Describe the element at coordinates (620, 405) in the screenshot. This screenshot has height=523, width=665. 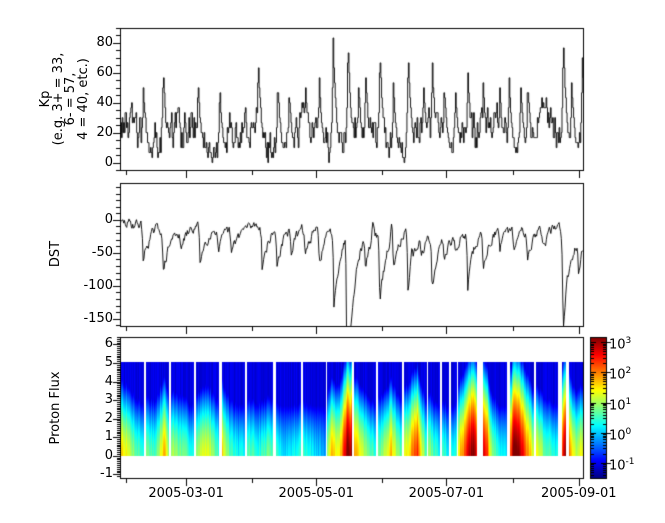
I see `colorbar-tick-label: 10¹` at that location.